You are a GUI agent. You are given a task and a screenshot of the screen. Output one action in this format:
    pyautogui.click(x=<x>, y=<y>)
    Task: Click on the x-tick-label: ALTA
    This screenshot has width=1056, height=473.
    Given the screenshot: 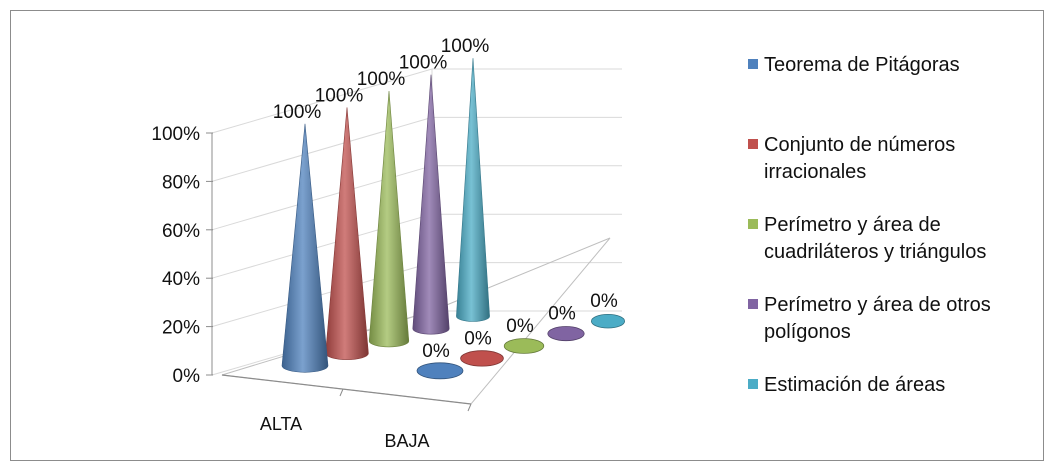 What is the action you would take?
    pyautogui.click(x=281, y=424)
    